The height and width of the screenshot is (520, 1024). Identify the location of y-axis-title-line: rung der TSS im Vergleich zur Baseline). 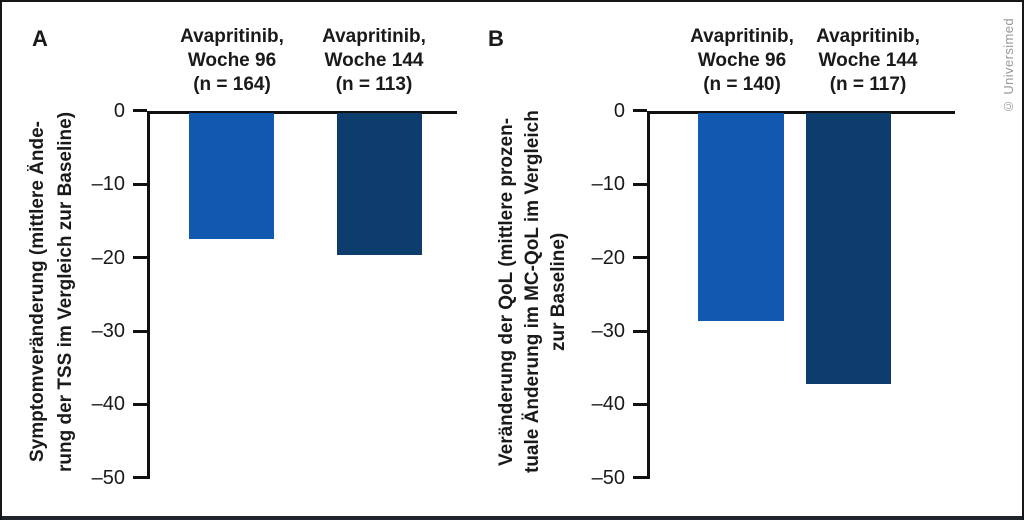
(65, 292).